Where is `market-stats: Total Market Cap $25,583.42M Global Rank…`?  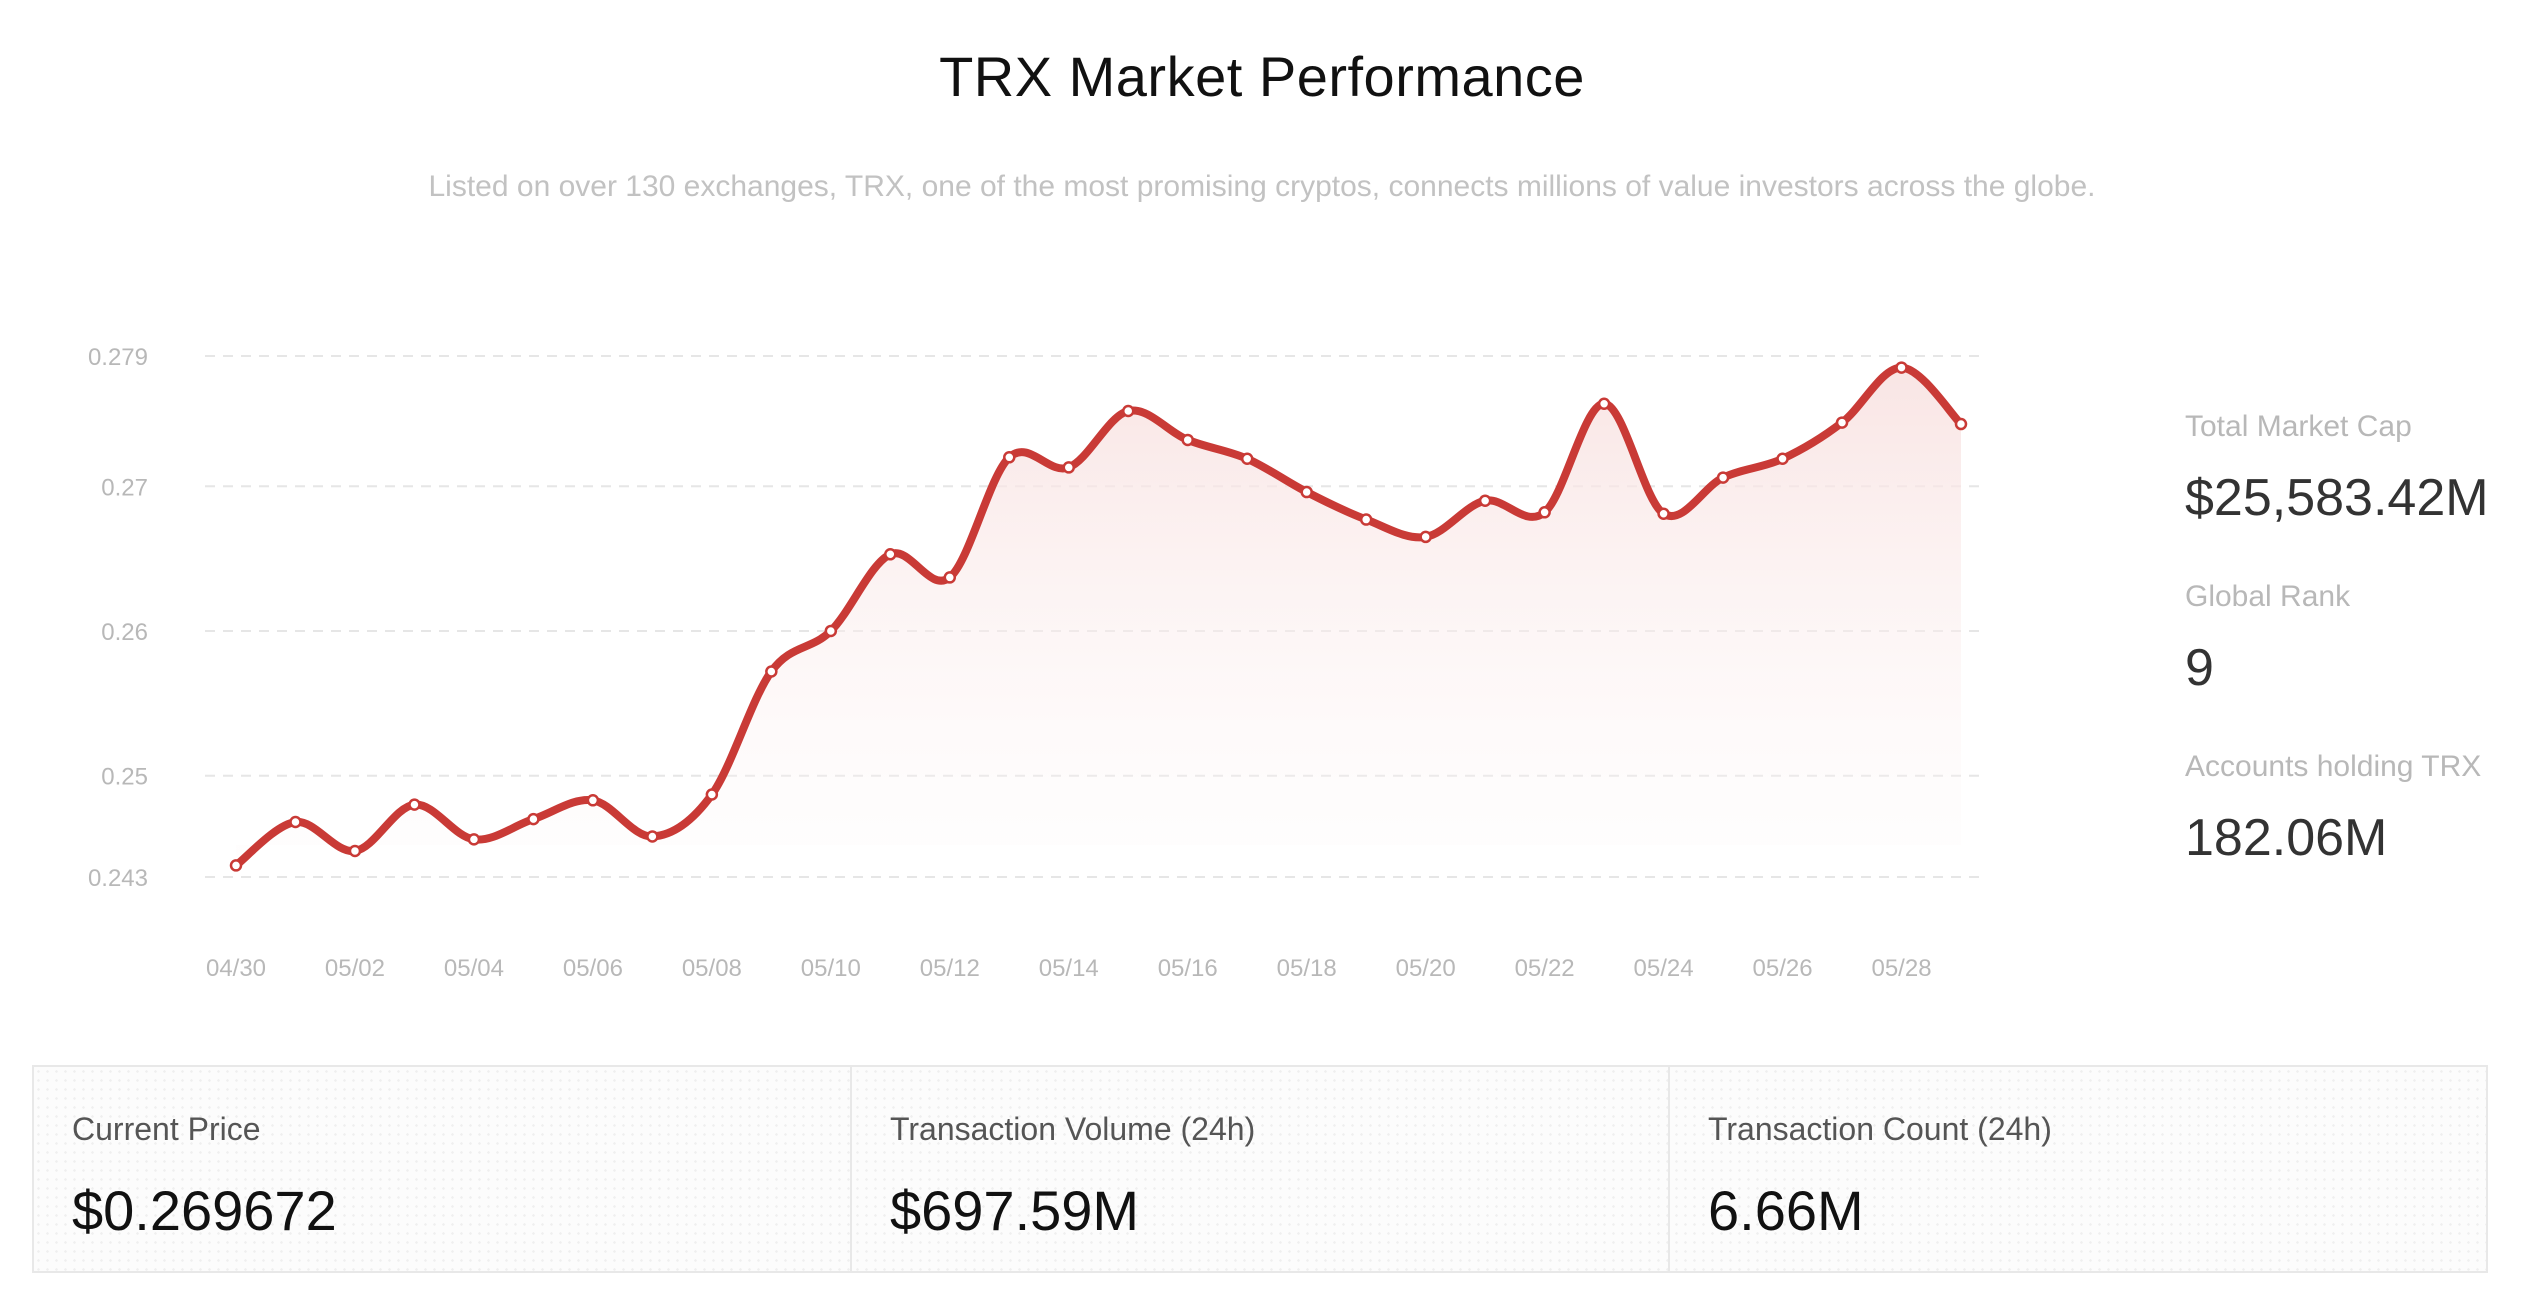 market-stats: Total Market Cap $25,583.42M Global Rank… is located at coordinates (2350, 665).